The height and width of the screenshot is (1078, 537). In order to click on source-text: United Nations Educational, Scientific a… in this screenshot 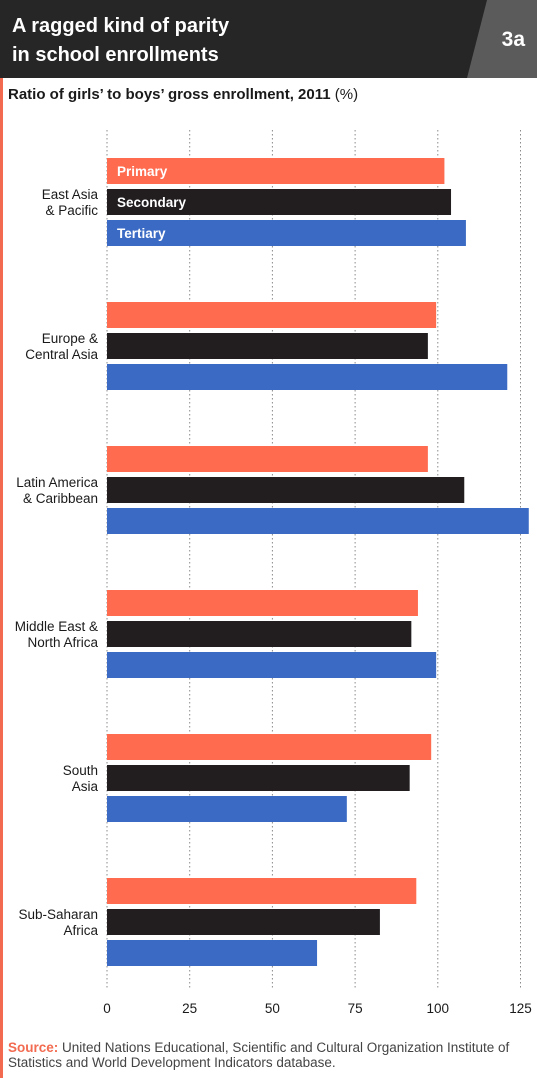, I will do `click(259, 1055)`.